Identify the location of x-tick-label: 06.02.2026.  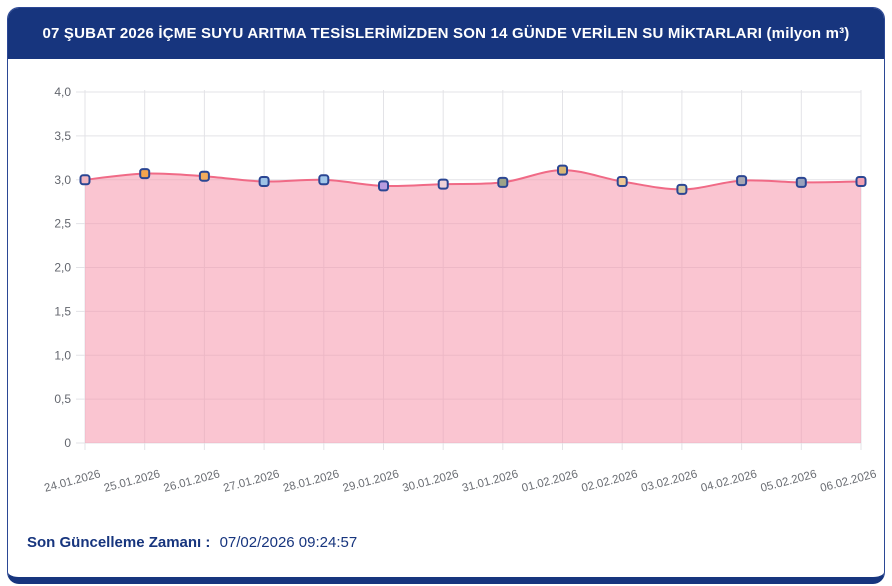
(848, 481).